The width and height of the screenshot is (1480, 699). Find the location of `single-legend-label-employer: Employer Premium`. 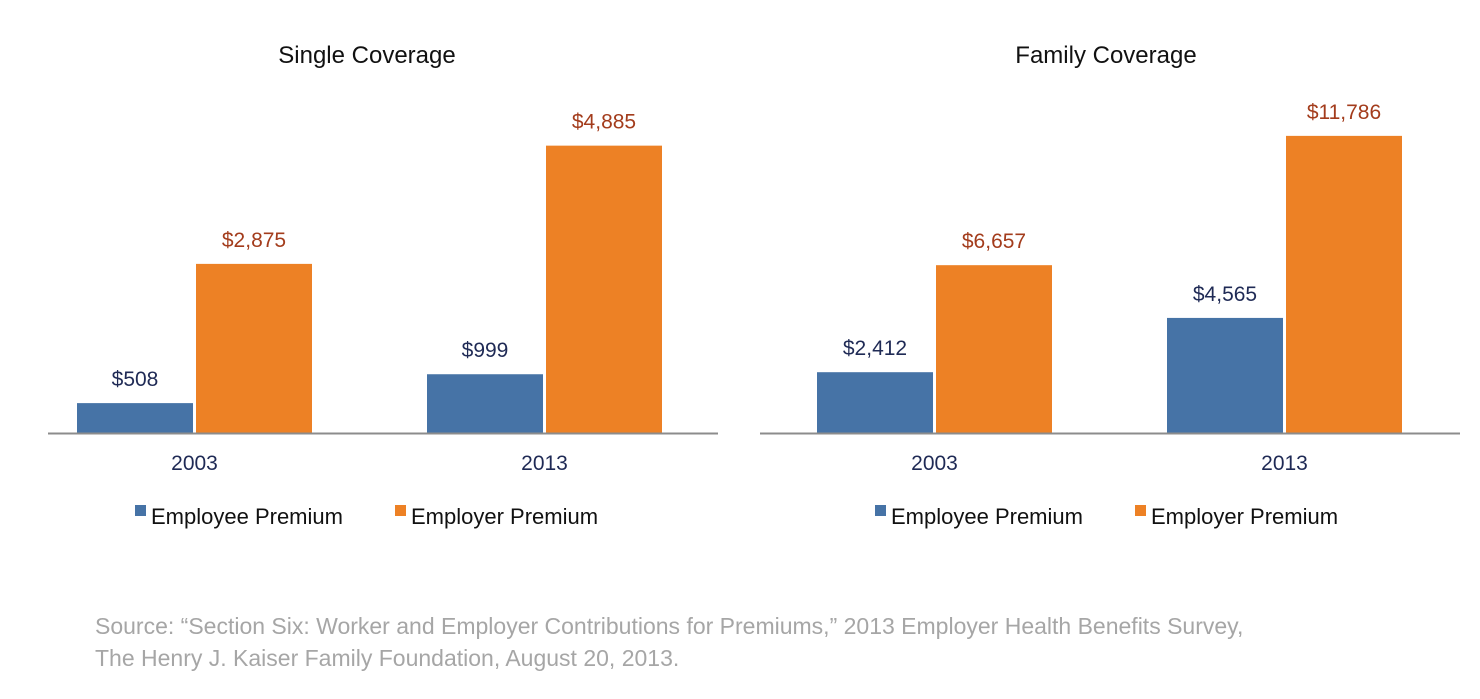

single-legend-label-employer: Employer Premium is located at coordinates (504, 516).